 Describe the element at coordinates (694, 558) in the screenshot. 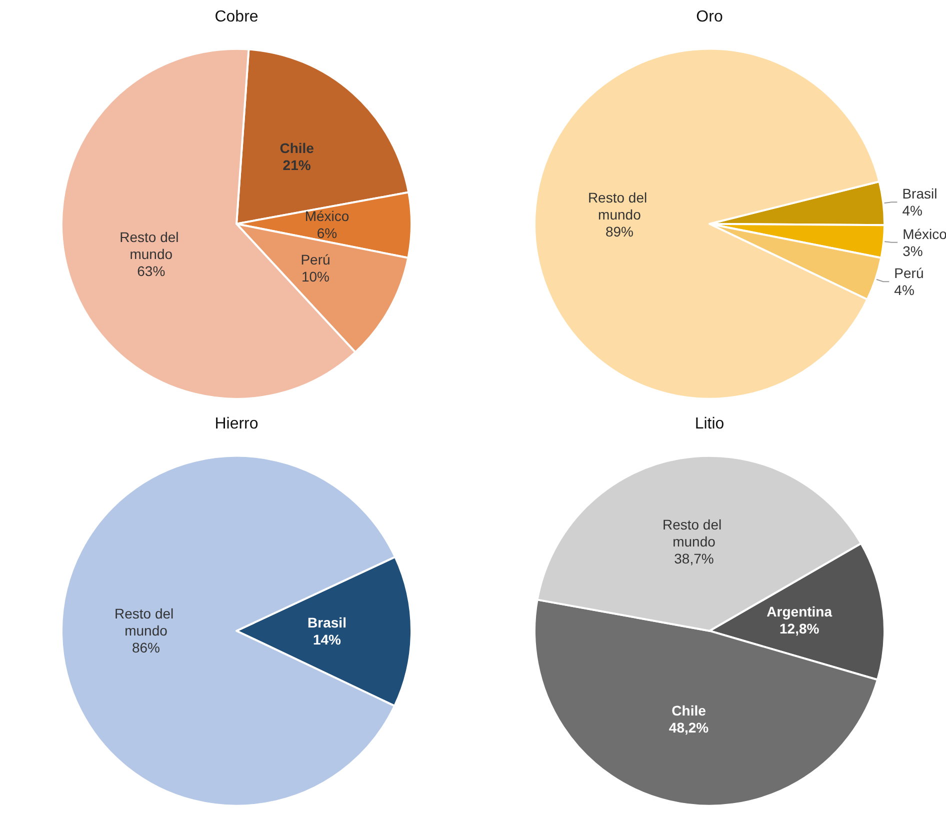

I see `data-label: 38,7%` at that location.